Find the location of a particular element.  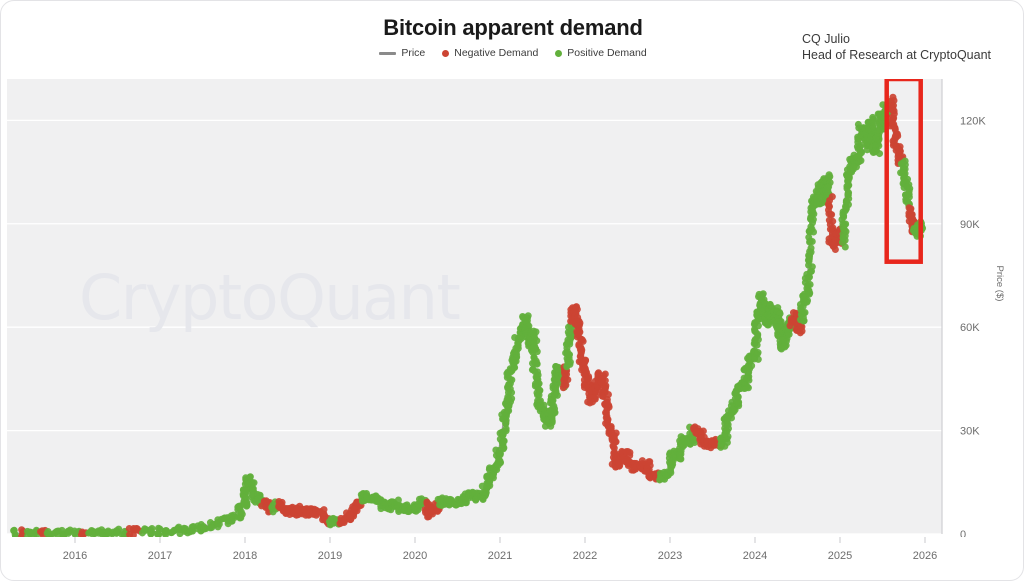

x-axis-tick-label: 2019 is located at coordinates (330, 556).